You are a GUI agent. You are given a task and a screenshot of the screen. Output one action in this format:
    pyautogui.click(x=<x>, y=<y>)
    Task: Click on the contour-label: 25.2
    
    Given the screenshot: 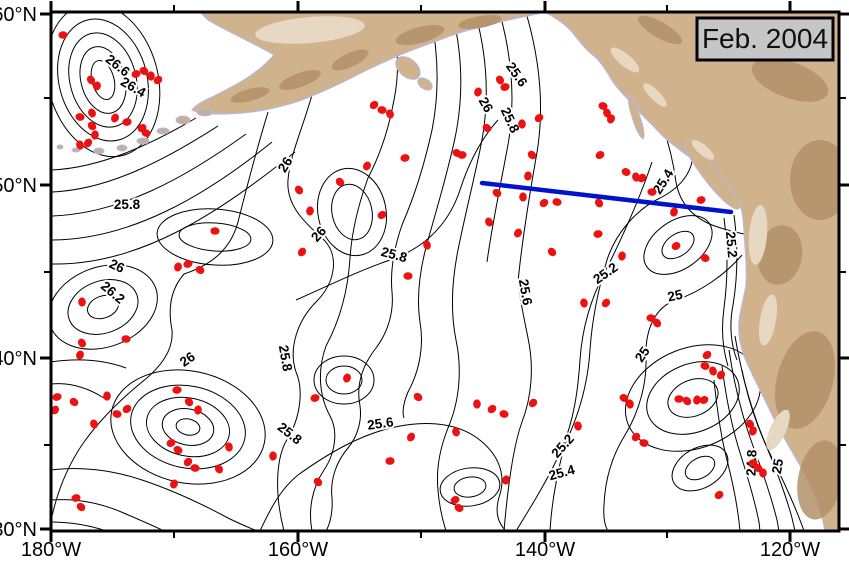 What is the action you would take?
    pyautogui.click(x=731, y=244)
    